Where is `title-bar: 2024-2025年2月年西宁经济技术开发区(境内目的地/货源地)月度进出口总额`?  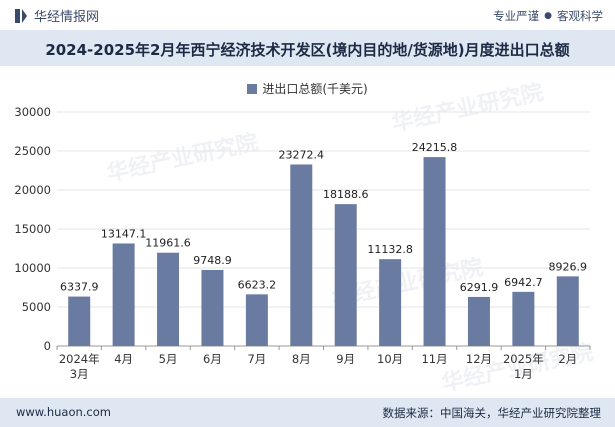
title-bar: 2024-2025年2月年西宁经济技术开发区(境内目的地/货源地)月度进出口总额 is located at coordinates (307, 48).